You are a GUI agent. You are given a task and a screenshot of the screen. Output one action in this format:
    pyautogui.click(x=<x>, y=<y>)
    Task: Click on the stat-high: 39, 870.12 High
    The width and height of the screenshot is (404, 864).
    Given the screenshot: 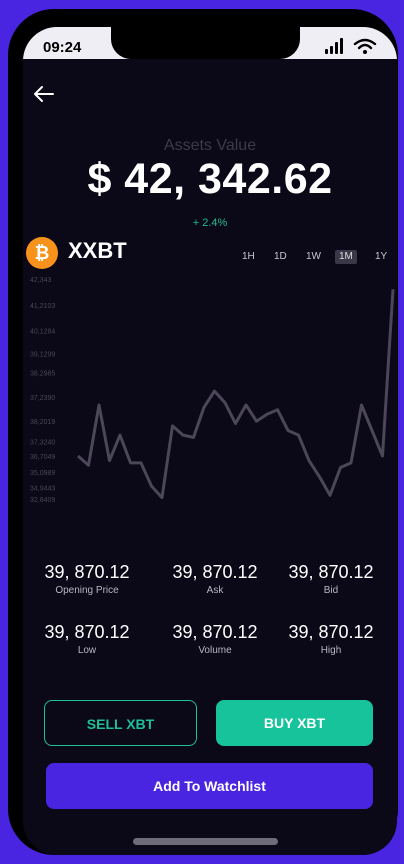 What is the action you would take?
    pyautogui.click(x=331, y=639)
    